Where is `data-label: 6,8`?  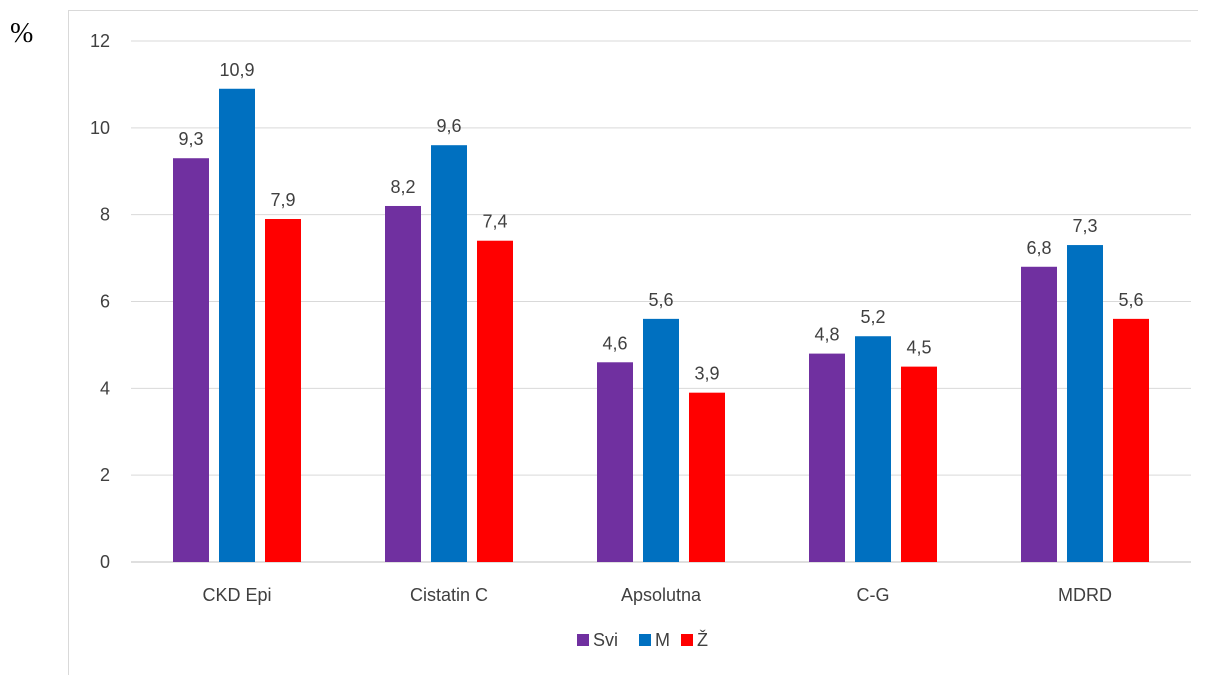
data-label: 6,8 is located at coordinates (1038, 248).